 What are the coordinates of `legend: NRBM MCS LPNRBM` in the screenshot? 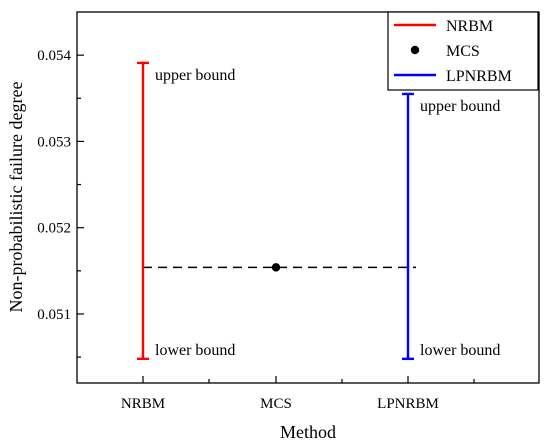 It's located at (463, 51).